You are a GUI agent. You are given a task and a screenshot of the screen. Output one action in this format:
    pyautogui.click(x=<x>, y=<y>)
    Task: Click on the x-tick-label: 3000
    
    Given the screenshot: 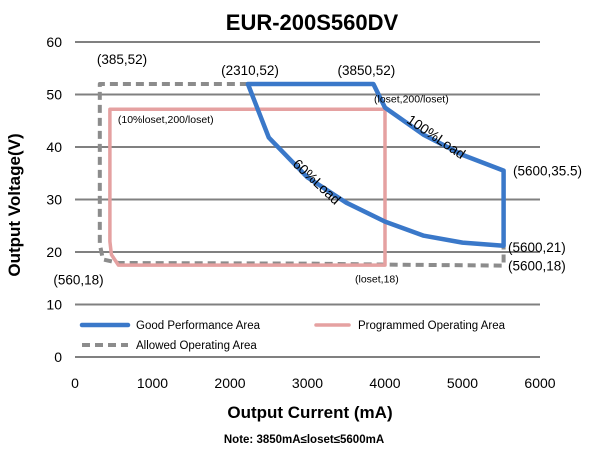 What is the action you would take?
    pyautogui.click(x=307, y=383)
    